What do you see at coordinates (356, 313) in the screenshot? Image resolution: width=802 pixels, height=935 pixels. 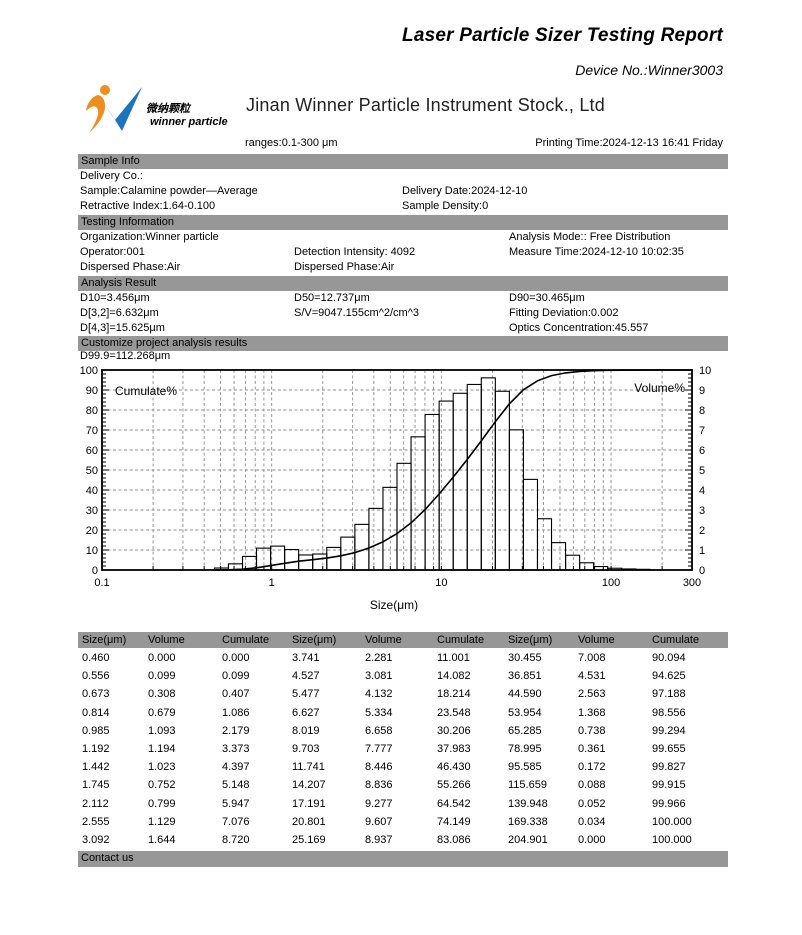 I see `field-sv: S/V=9047.155cm^2/cm^3` at bounding box center [356, 313].